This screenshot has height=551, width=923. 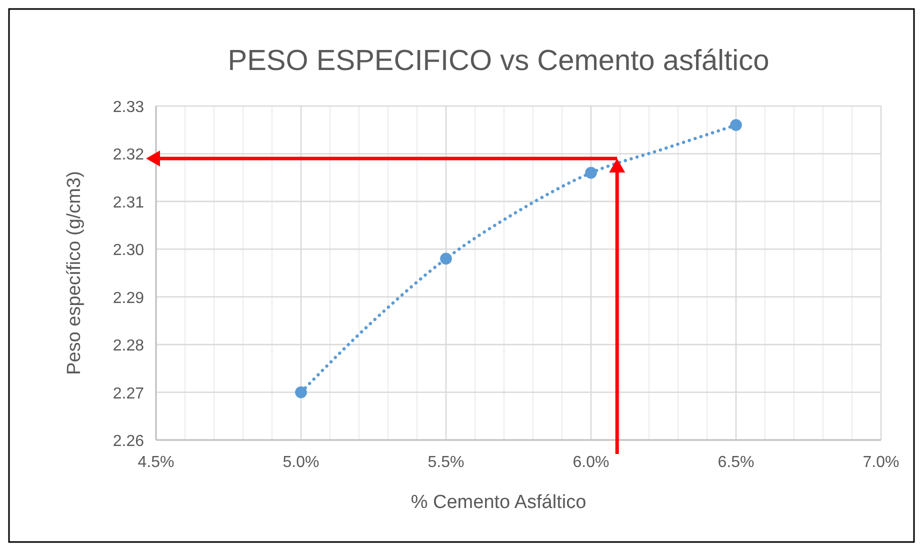 I want to click on y-tick-label: 2.26, so click(x=128, y=441).